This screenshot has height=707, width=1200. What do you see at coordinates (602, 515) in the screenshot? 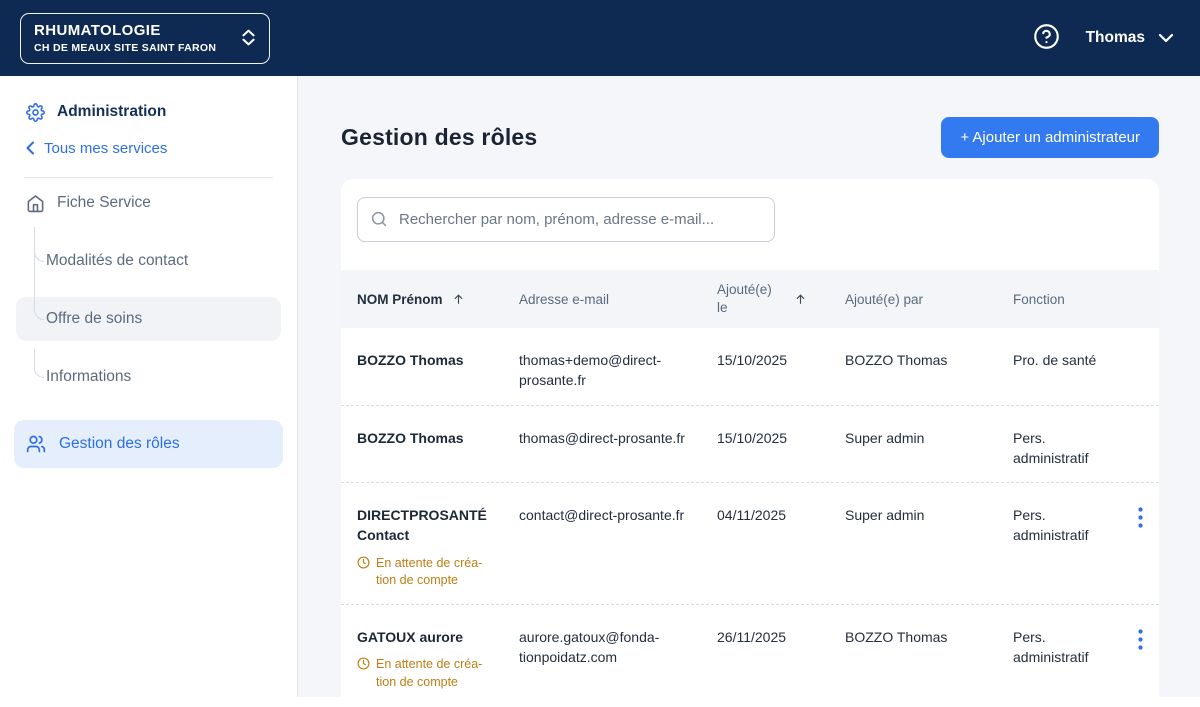
I see `admin-email: contact@direct-prosante.fr` at bounding box center [602, 515].